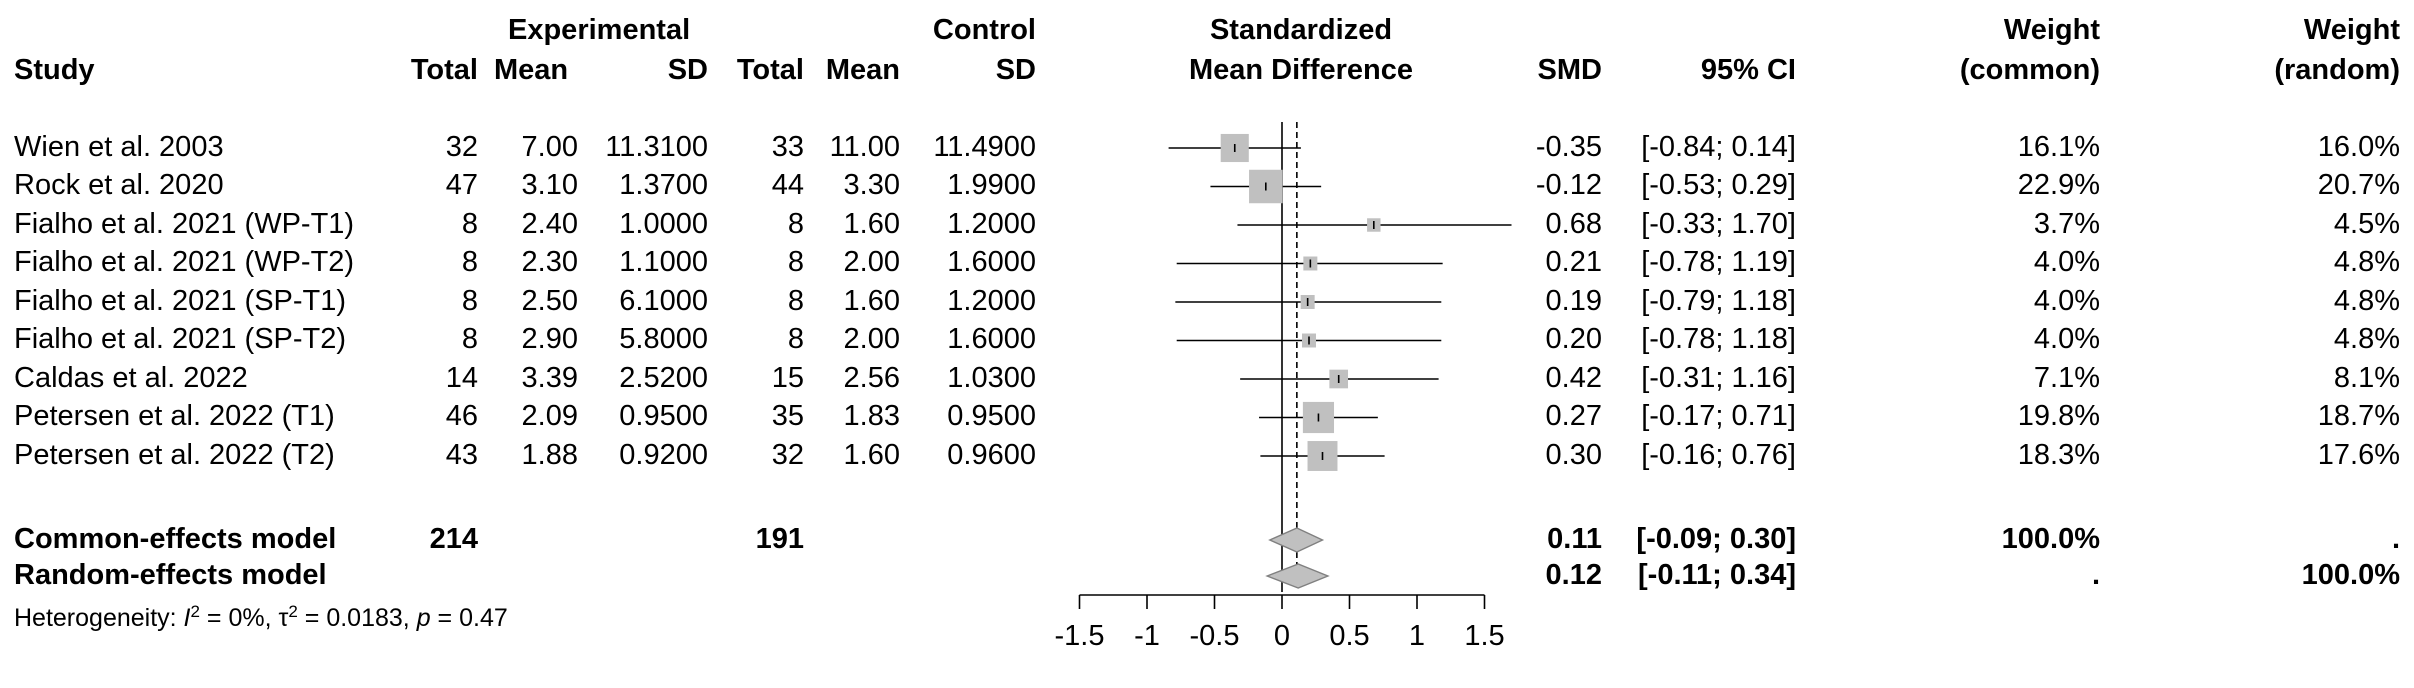 The image size is (2414, 688). Describe the element at coordinates (1718, 223) in the screenshot. I see `study-ci-text: [-0.33; 1.70]` at that location.